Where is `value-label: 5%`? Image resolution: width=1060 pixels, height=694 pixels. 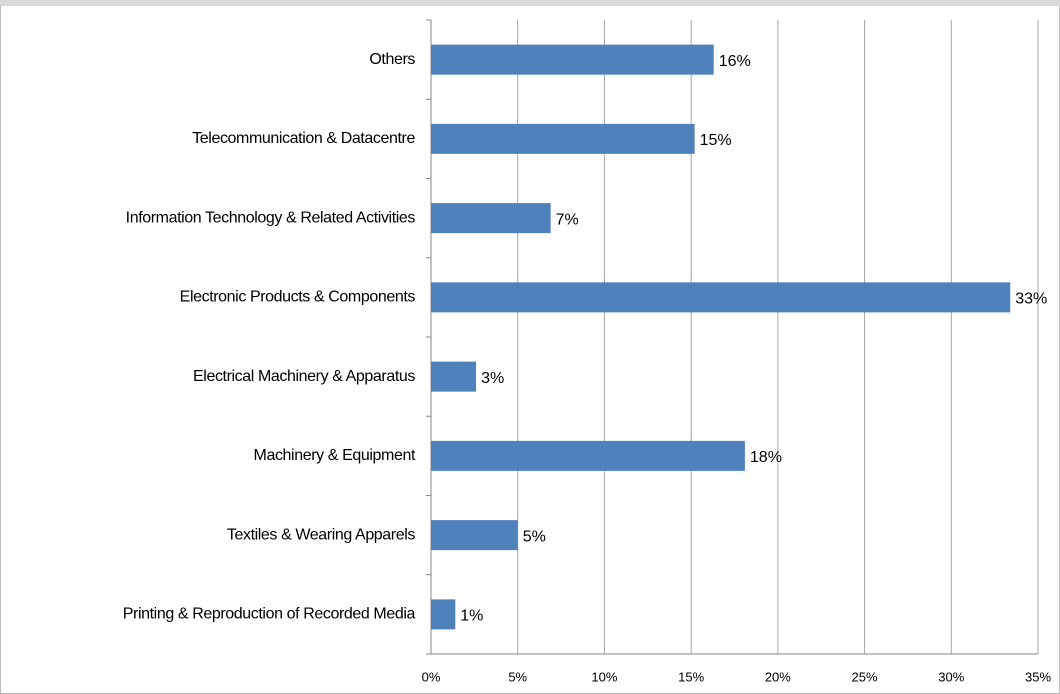 value-label: 5% is located at coordinates (534, 536).